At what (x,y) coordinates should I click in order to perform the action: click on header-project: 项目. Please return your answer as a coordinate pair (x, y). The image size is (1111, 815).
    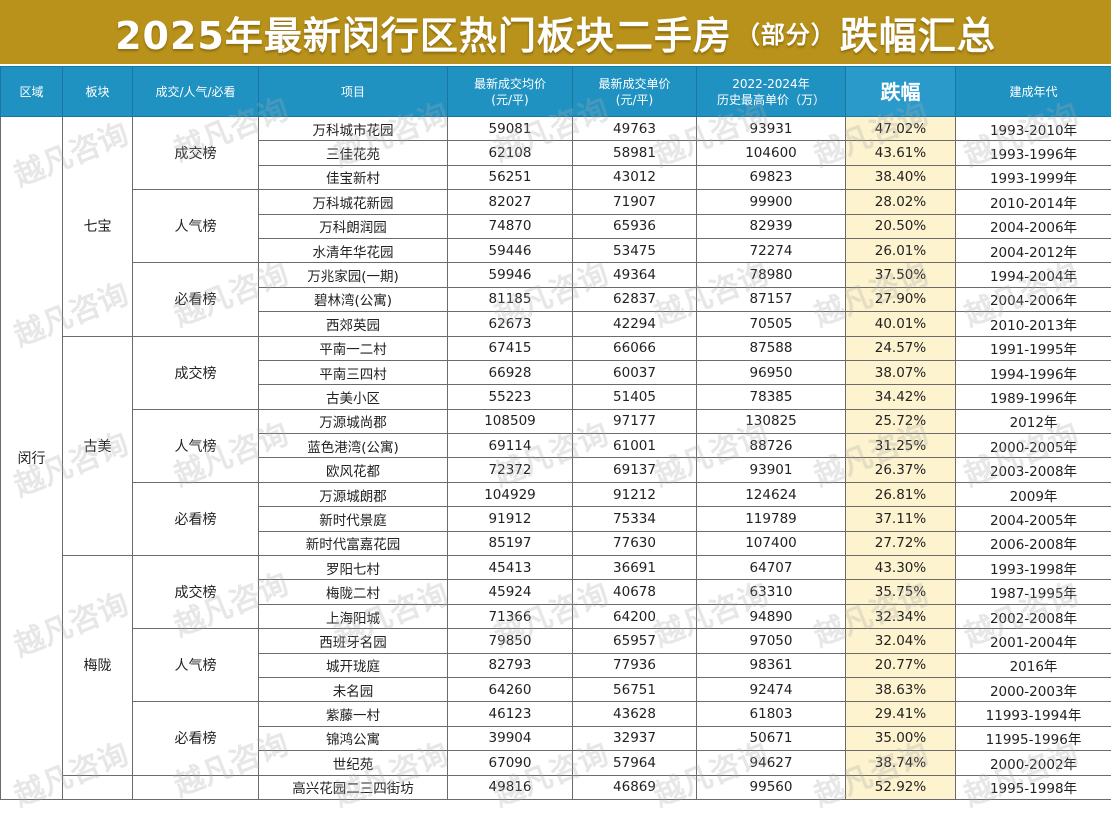
    Looking at the image, I should click on (353, 92).